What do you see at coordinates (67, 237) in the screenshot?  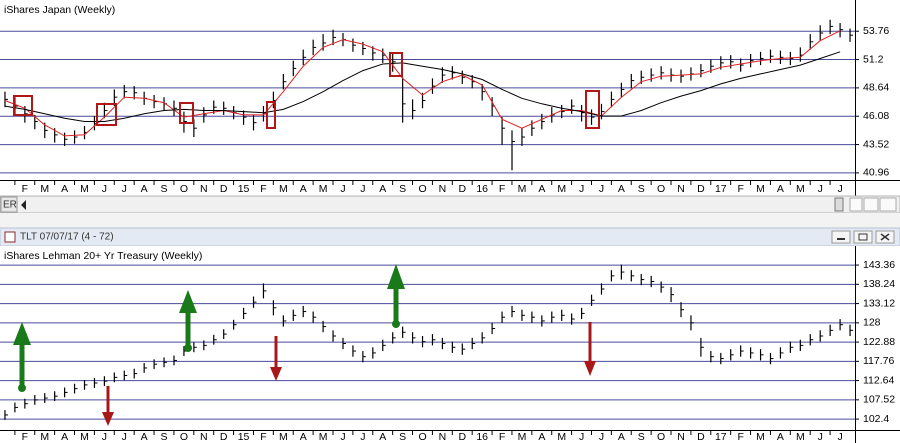 I see `window-title: TLT 07/07/17 (4 - 72)` at bounding box center [67, 237].